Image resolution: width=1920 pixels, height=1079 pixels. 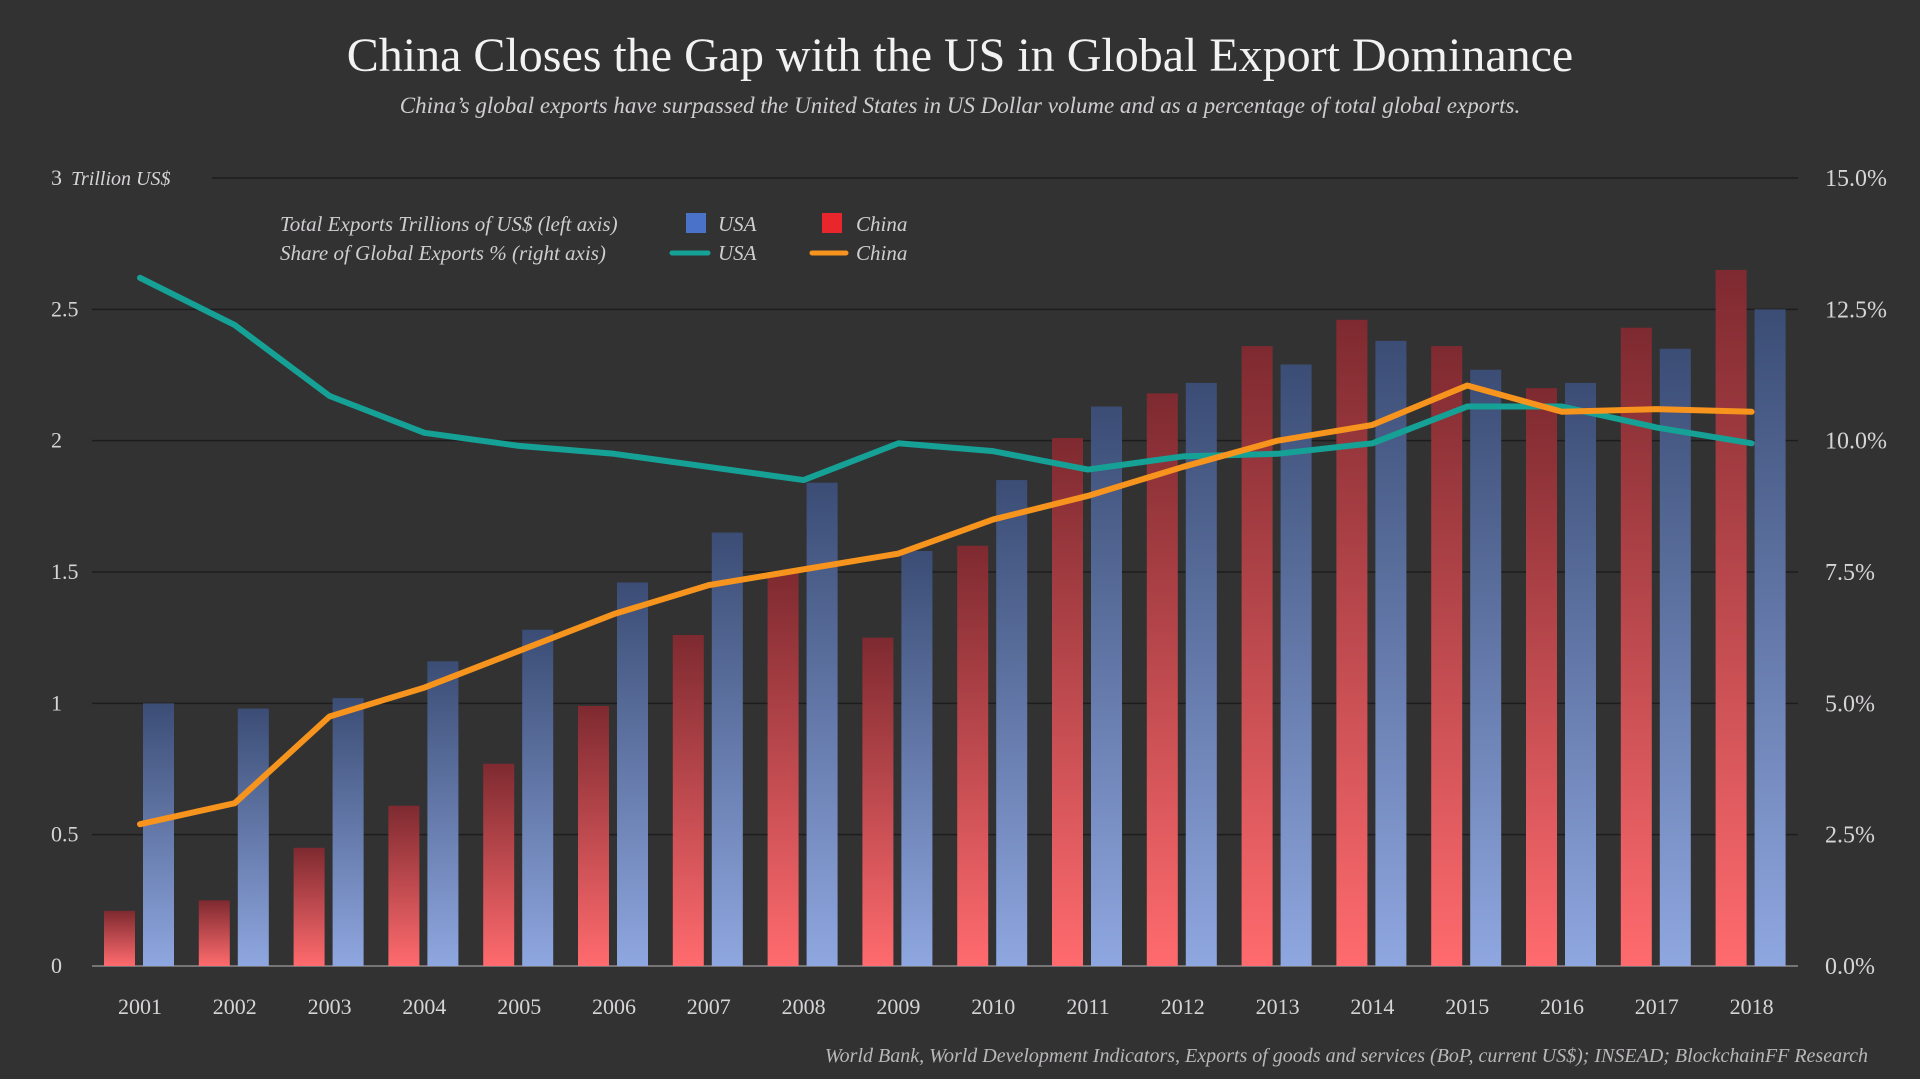 What do you see at coordinates (709, 1006) in the screenshot?
I see `x-tick-label: 2007` at bounding box center [709, 1006].